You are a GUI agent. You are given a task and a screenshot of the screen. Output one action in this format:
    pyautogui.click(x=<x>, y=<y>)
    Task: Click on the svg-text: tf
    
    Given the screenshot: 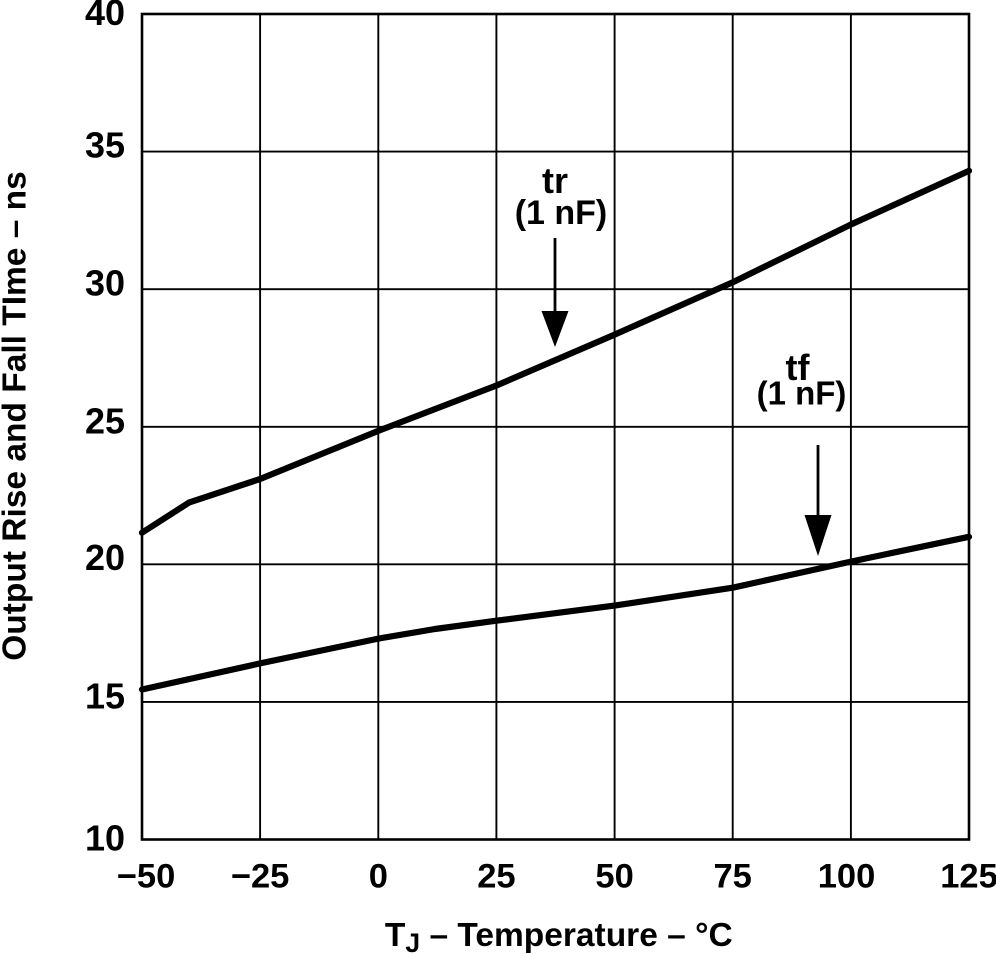 What is the action you would take?
    pyautogui.click(x=798, y=367)
    